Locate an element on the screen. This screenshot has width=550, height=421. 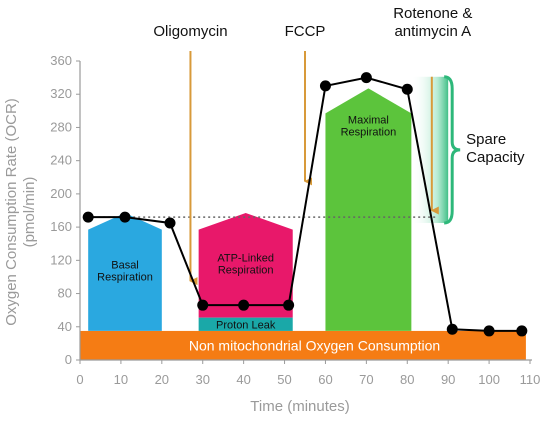
x-tick-label: 20 is located at coordinates (162, 379).